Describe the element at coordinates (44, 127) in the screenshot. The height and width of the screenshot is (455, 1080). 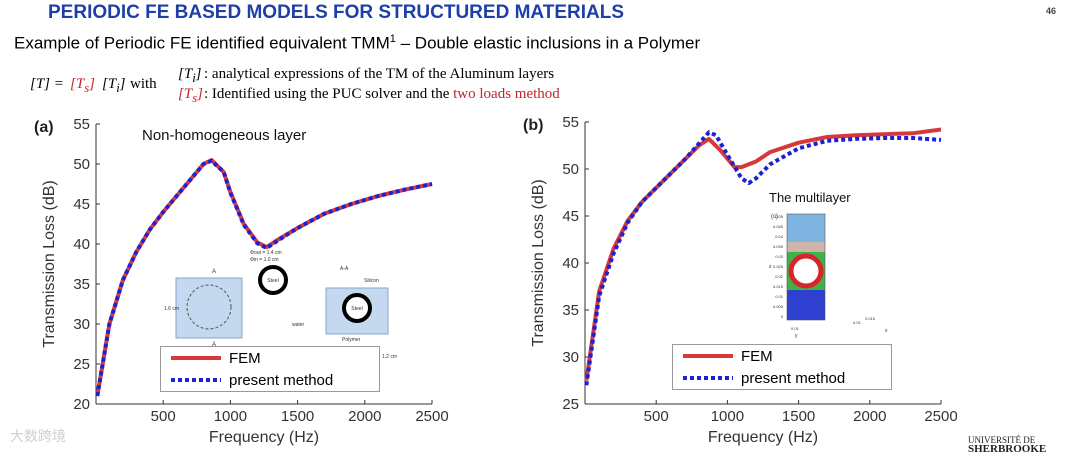
I see `chart-a-panel-label: (a)` at that location.